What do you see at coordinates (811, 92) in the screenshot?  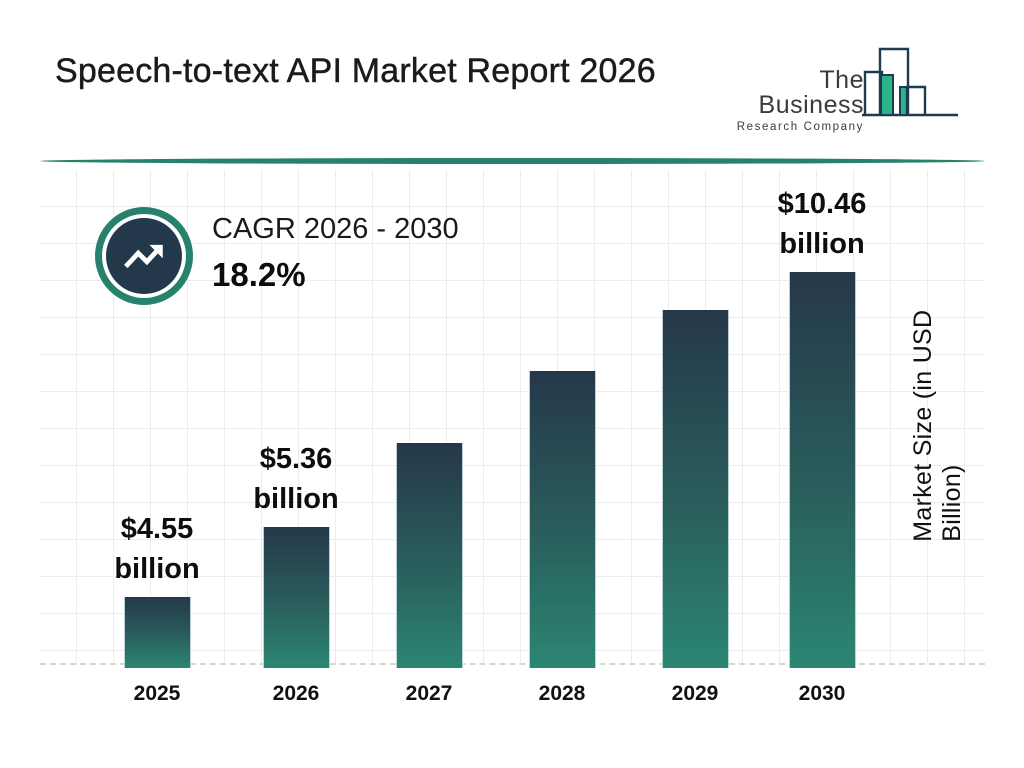 I see `brand-name: The Business` at bounding box center [811, 92].